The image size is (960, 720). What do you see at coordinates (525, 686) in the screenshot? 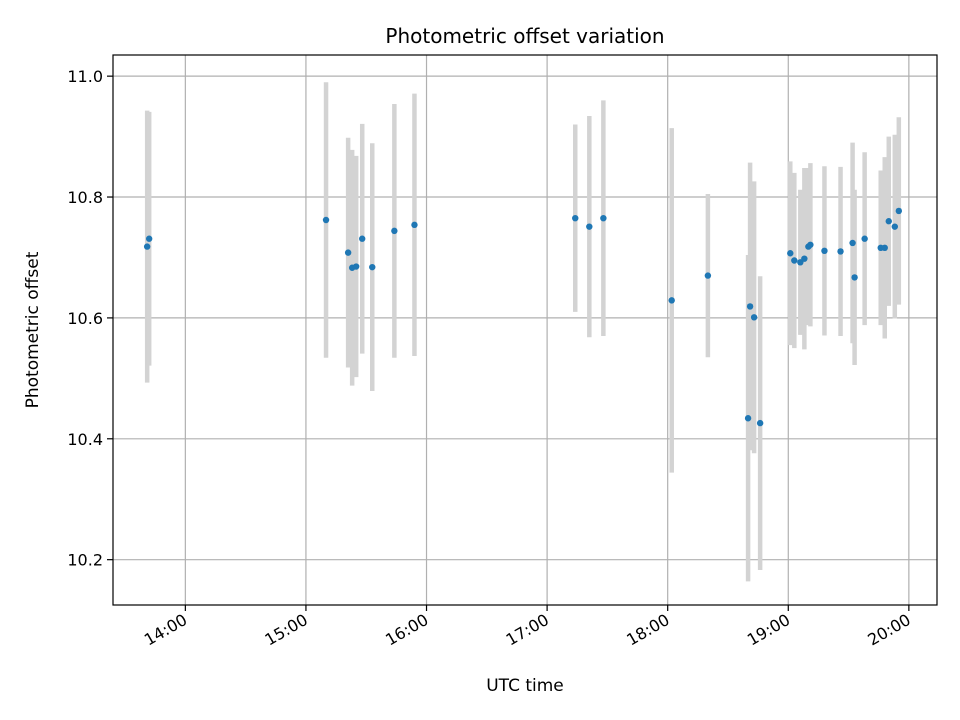
I see `x-axis-title: UTC time` at bounding box center [525, 686].